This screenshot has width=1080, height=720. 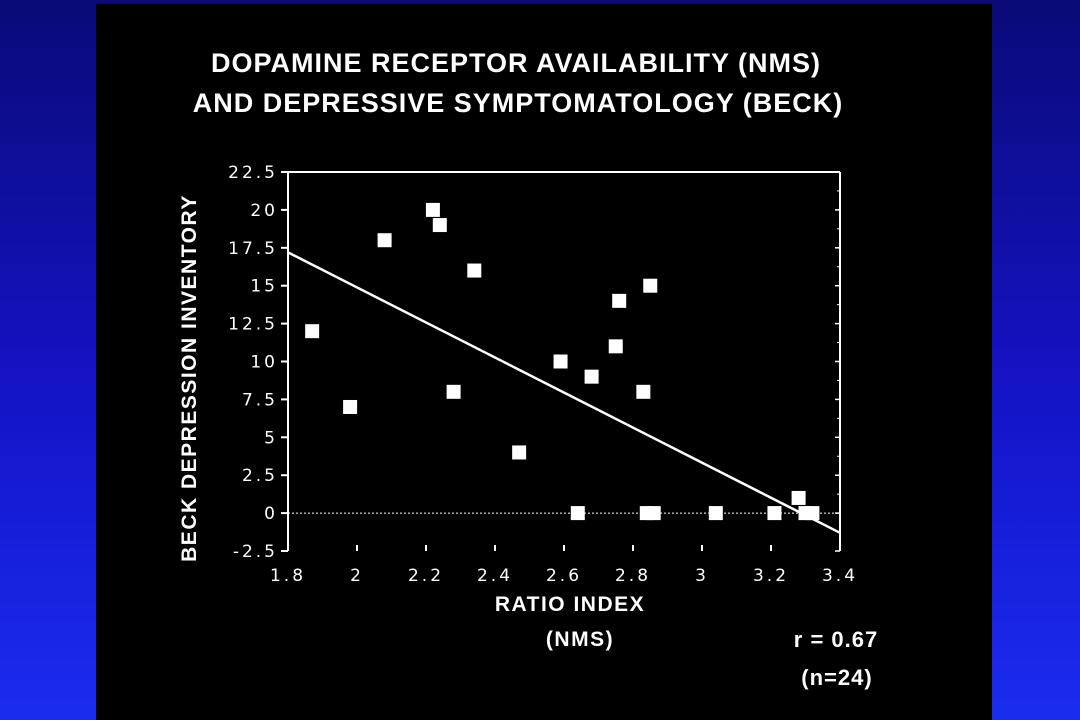 I want to click on y-tick-label: 2.5, so click(x=260, y=476).